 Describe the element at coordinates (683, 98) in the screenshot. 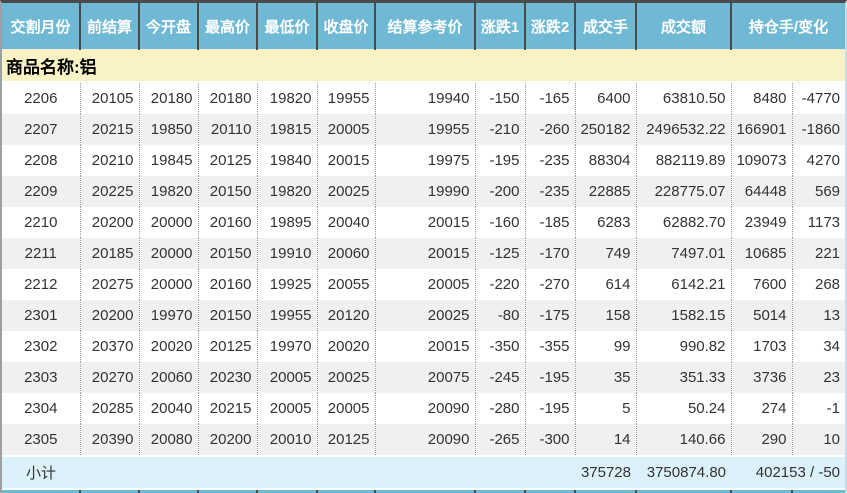

I see `cell-value: 63810.50` at that location.